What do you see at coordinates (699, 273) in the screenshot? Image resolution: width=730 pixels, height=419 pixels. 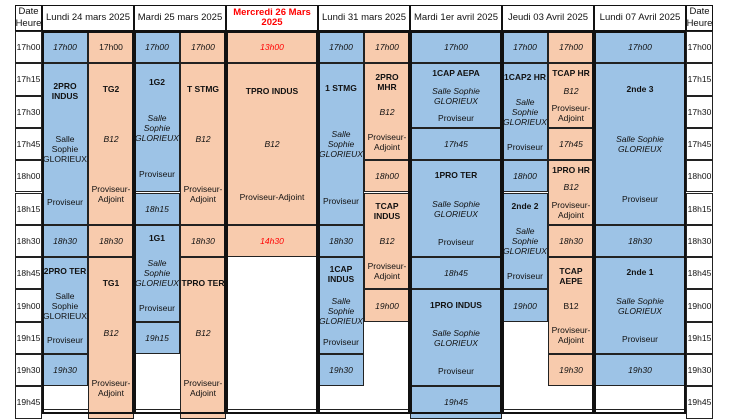 I see `time-label: 18h45` at bounding box center [699, 273].